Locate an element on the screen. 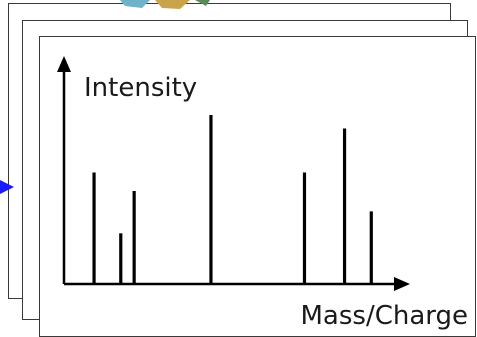 The image size is (477, 337). image-fragment is located at coordinates (165, 4).